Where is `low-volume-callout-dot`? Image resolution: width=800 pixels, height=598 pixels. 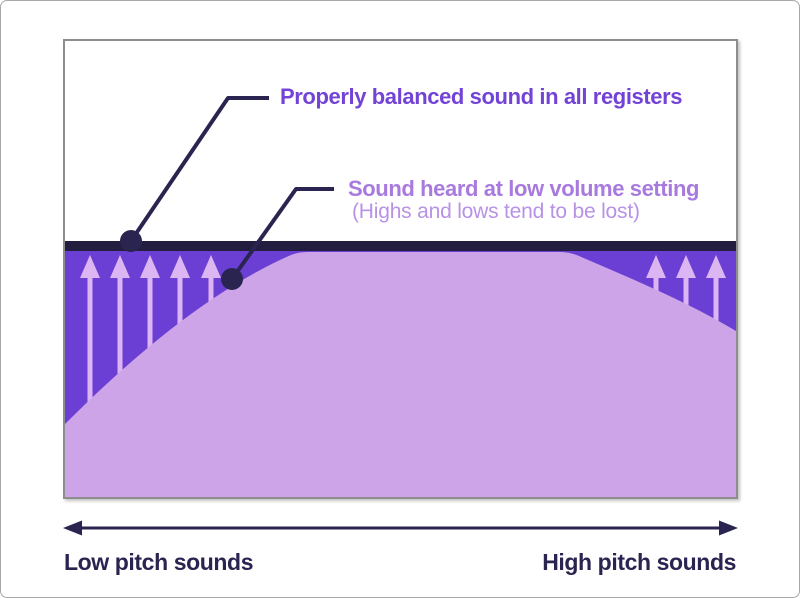 low-volume-callout-dot is located at coordinates (232, 279).